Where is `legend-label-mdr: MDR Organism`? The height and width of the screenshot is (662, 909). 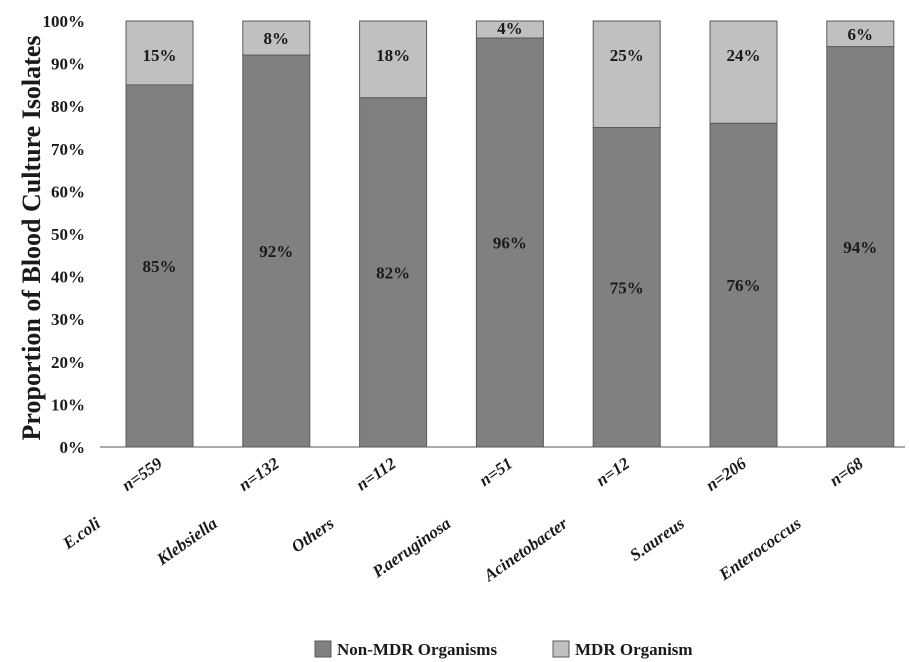
legend-label-mdr: MDR Organism is located at coordinates (634, 649).